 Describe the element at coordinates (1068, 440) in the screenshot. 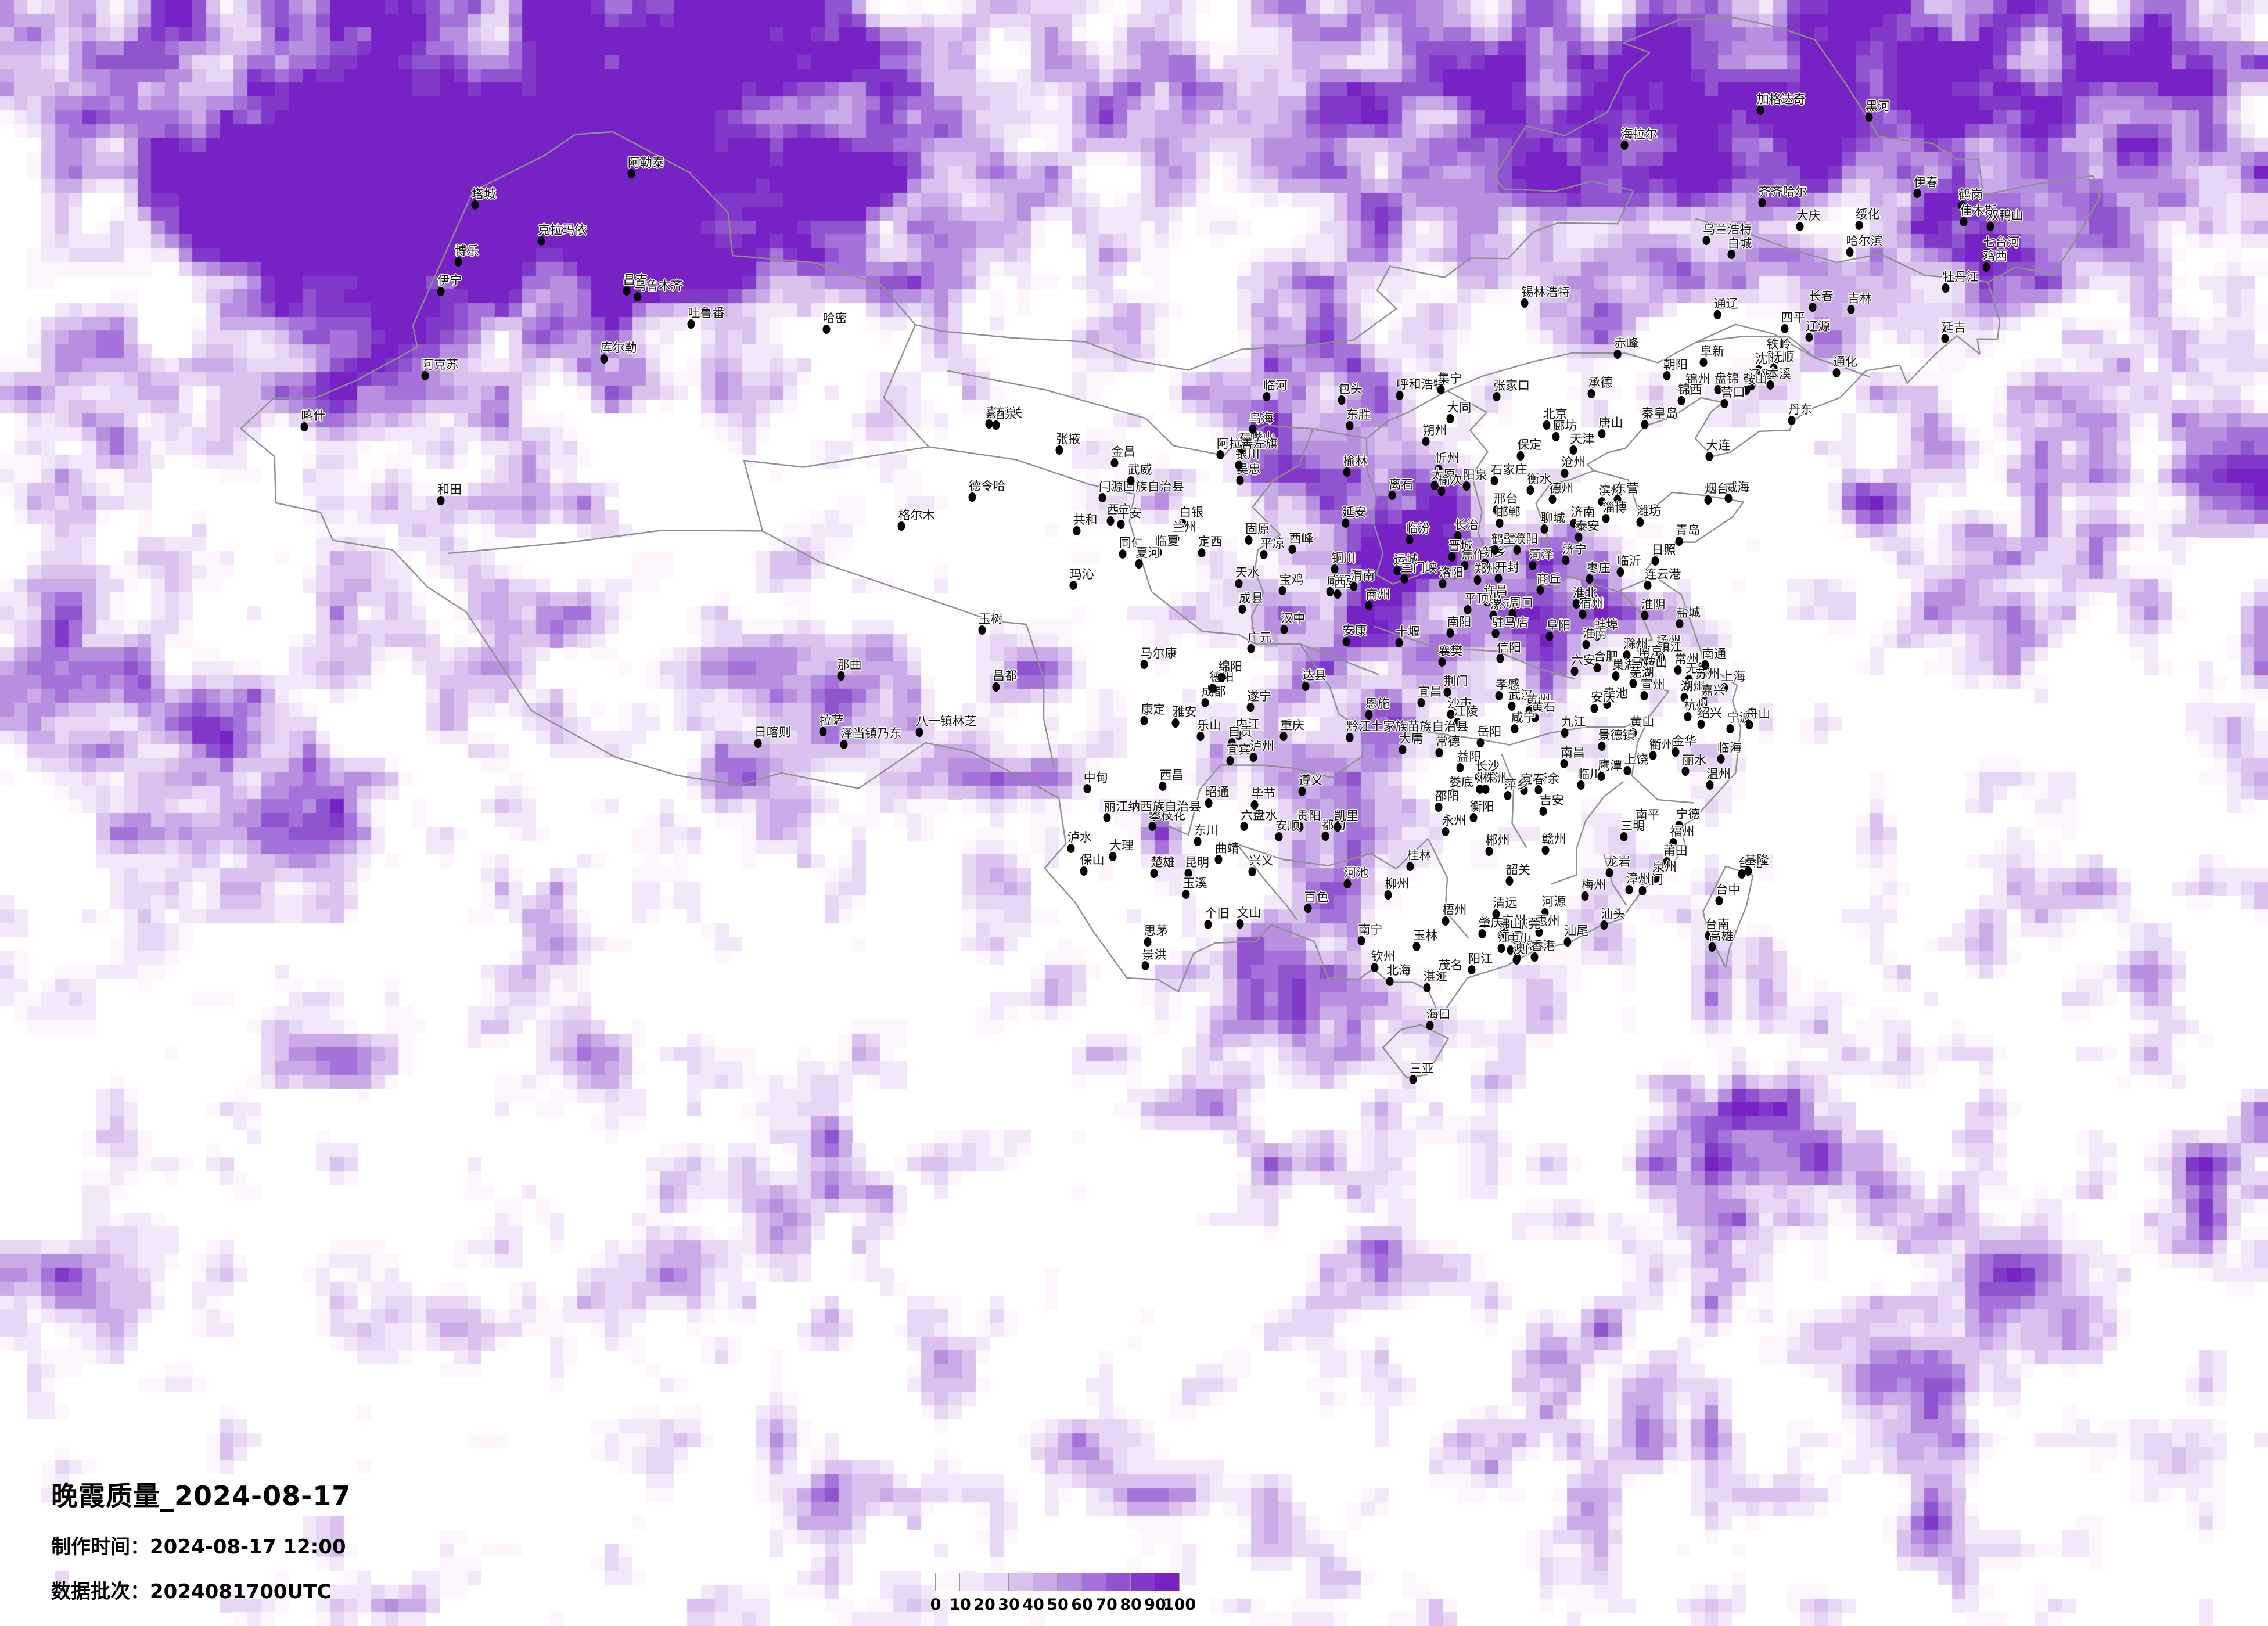

I see `city-label: 张掖` at that location.